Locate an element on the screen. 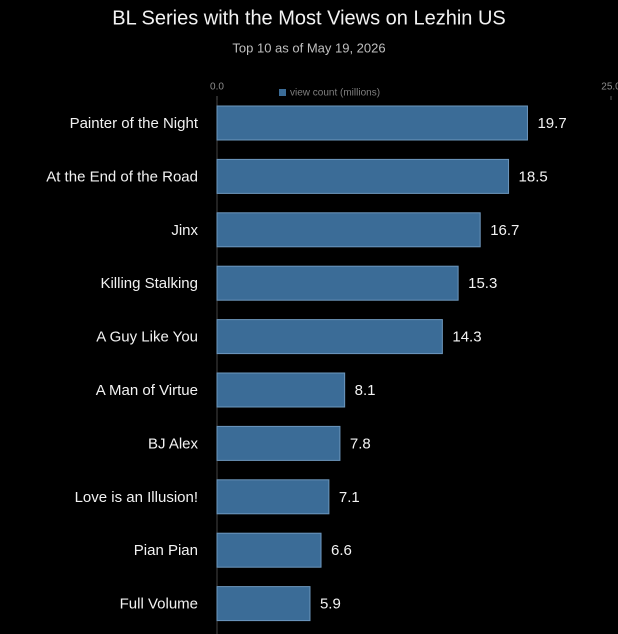 Image resolution: width=618 pixels, height=634 pixels. value-label: 15.3 is located at coordinates (482, 283).